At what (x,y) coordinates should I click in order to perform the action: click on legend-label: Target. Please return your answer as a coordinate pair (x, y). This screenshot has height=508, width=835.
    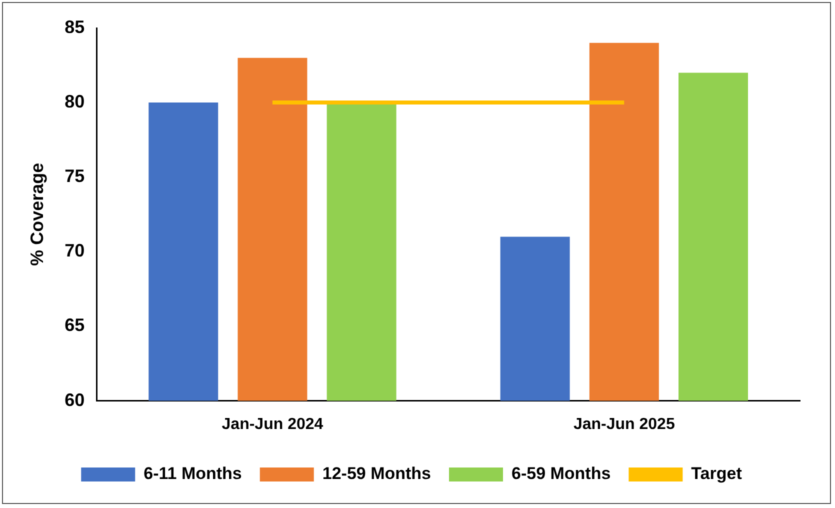
    Looking at the image, I should click on (716, 474).